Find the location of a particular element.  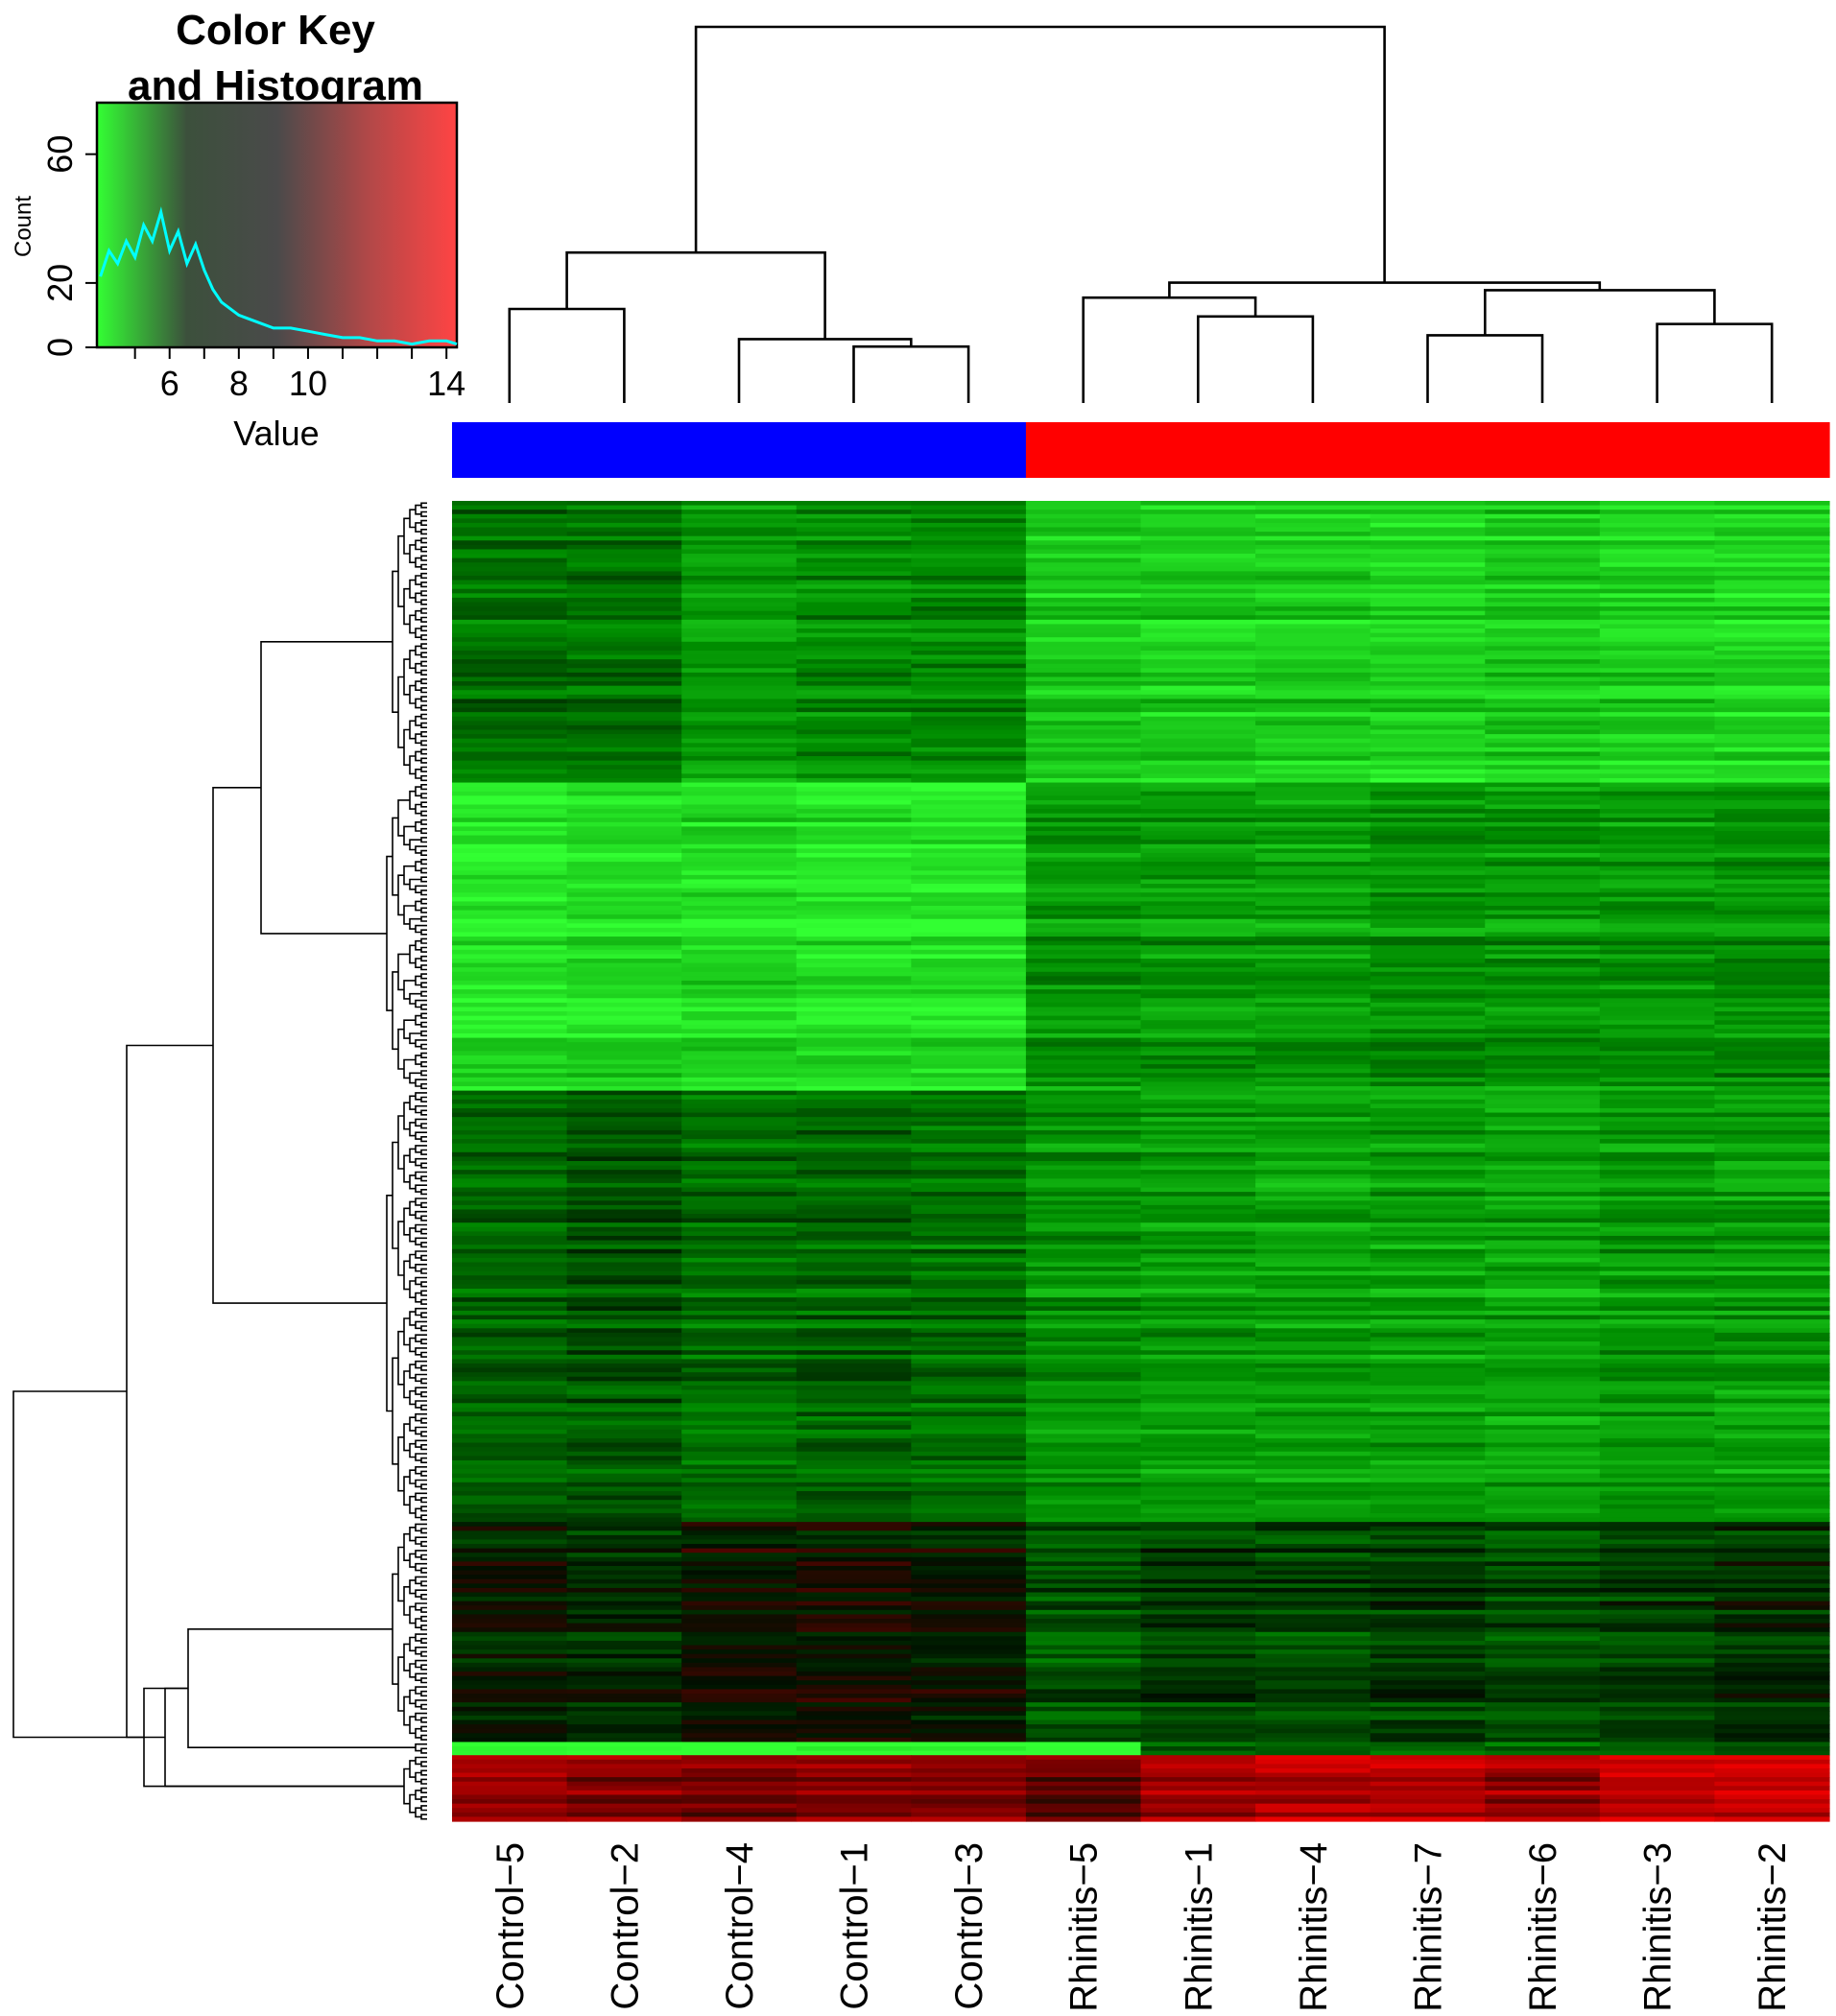

key-x-tick-label: 8 is located at coordinates (239, 383).